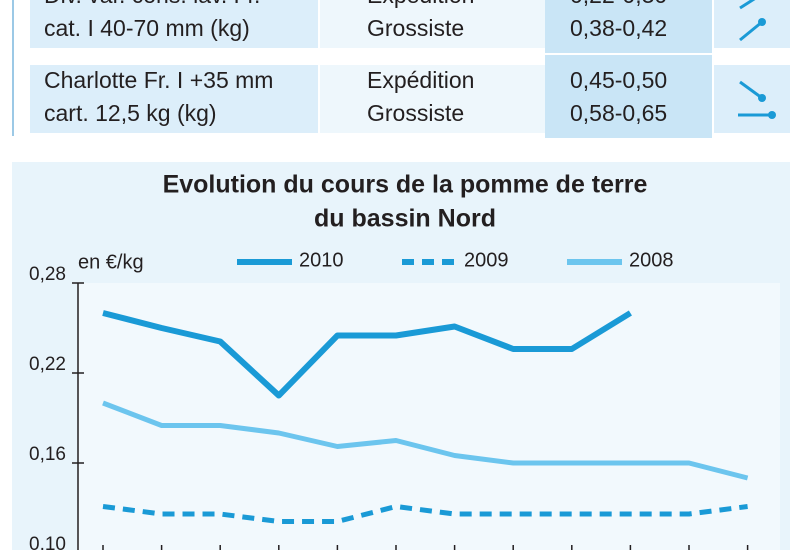  What do you see at coordinates (486, 260) in the screenshot?
I see `legend-label: 2009` at bounding box center [486, 260].